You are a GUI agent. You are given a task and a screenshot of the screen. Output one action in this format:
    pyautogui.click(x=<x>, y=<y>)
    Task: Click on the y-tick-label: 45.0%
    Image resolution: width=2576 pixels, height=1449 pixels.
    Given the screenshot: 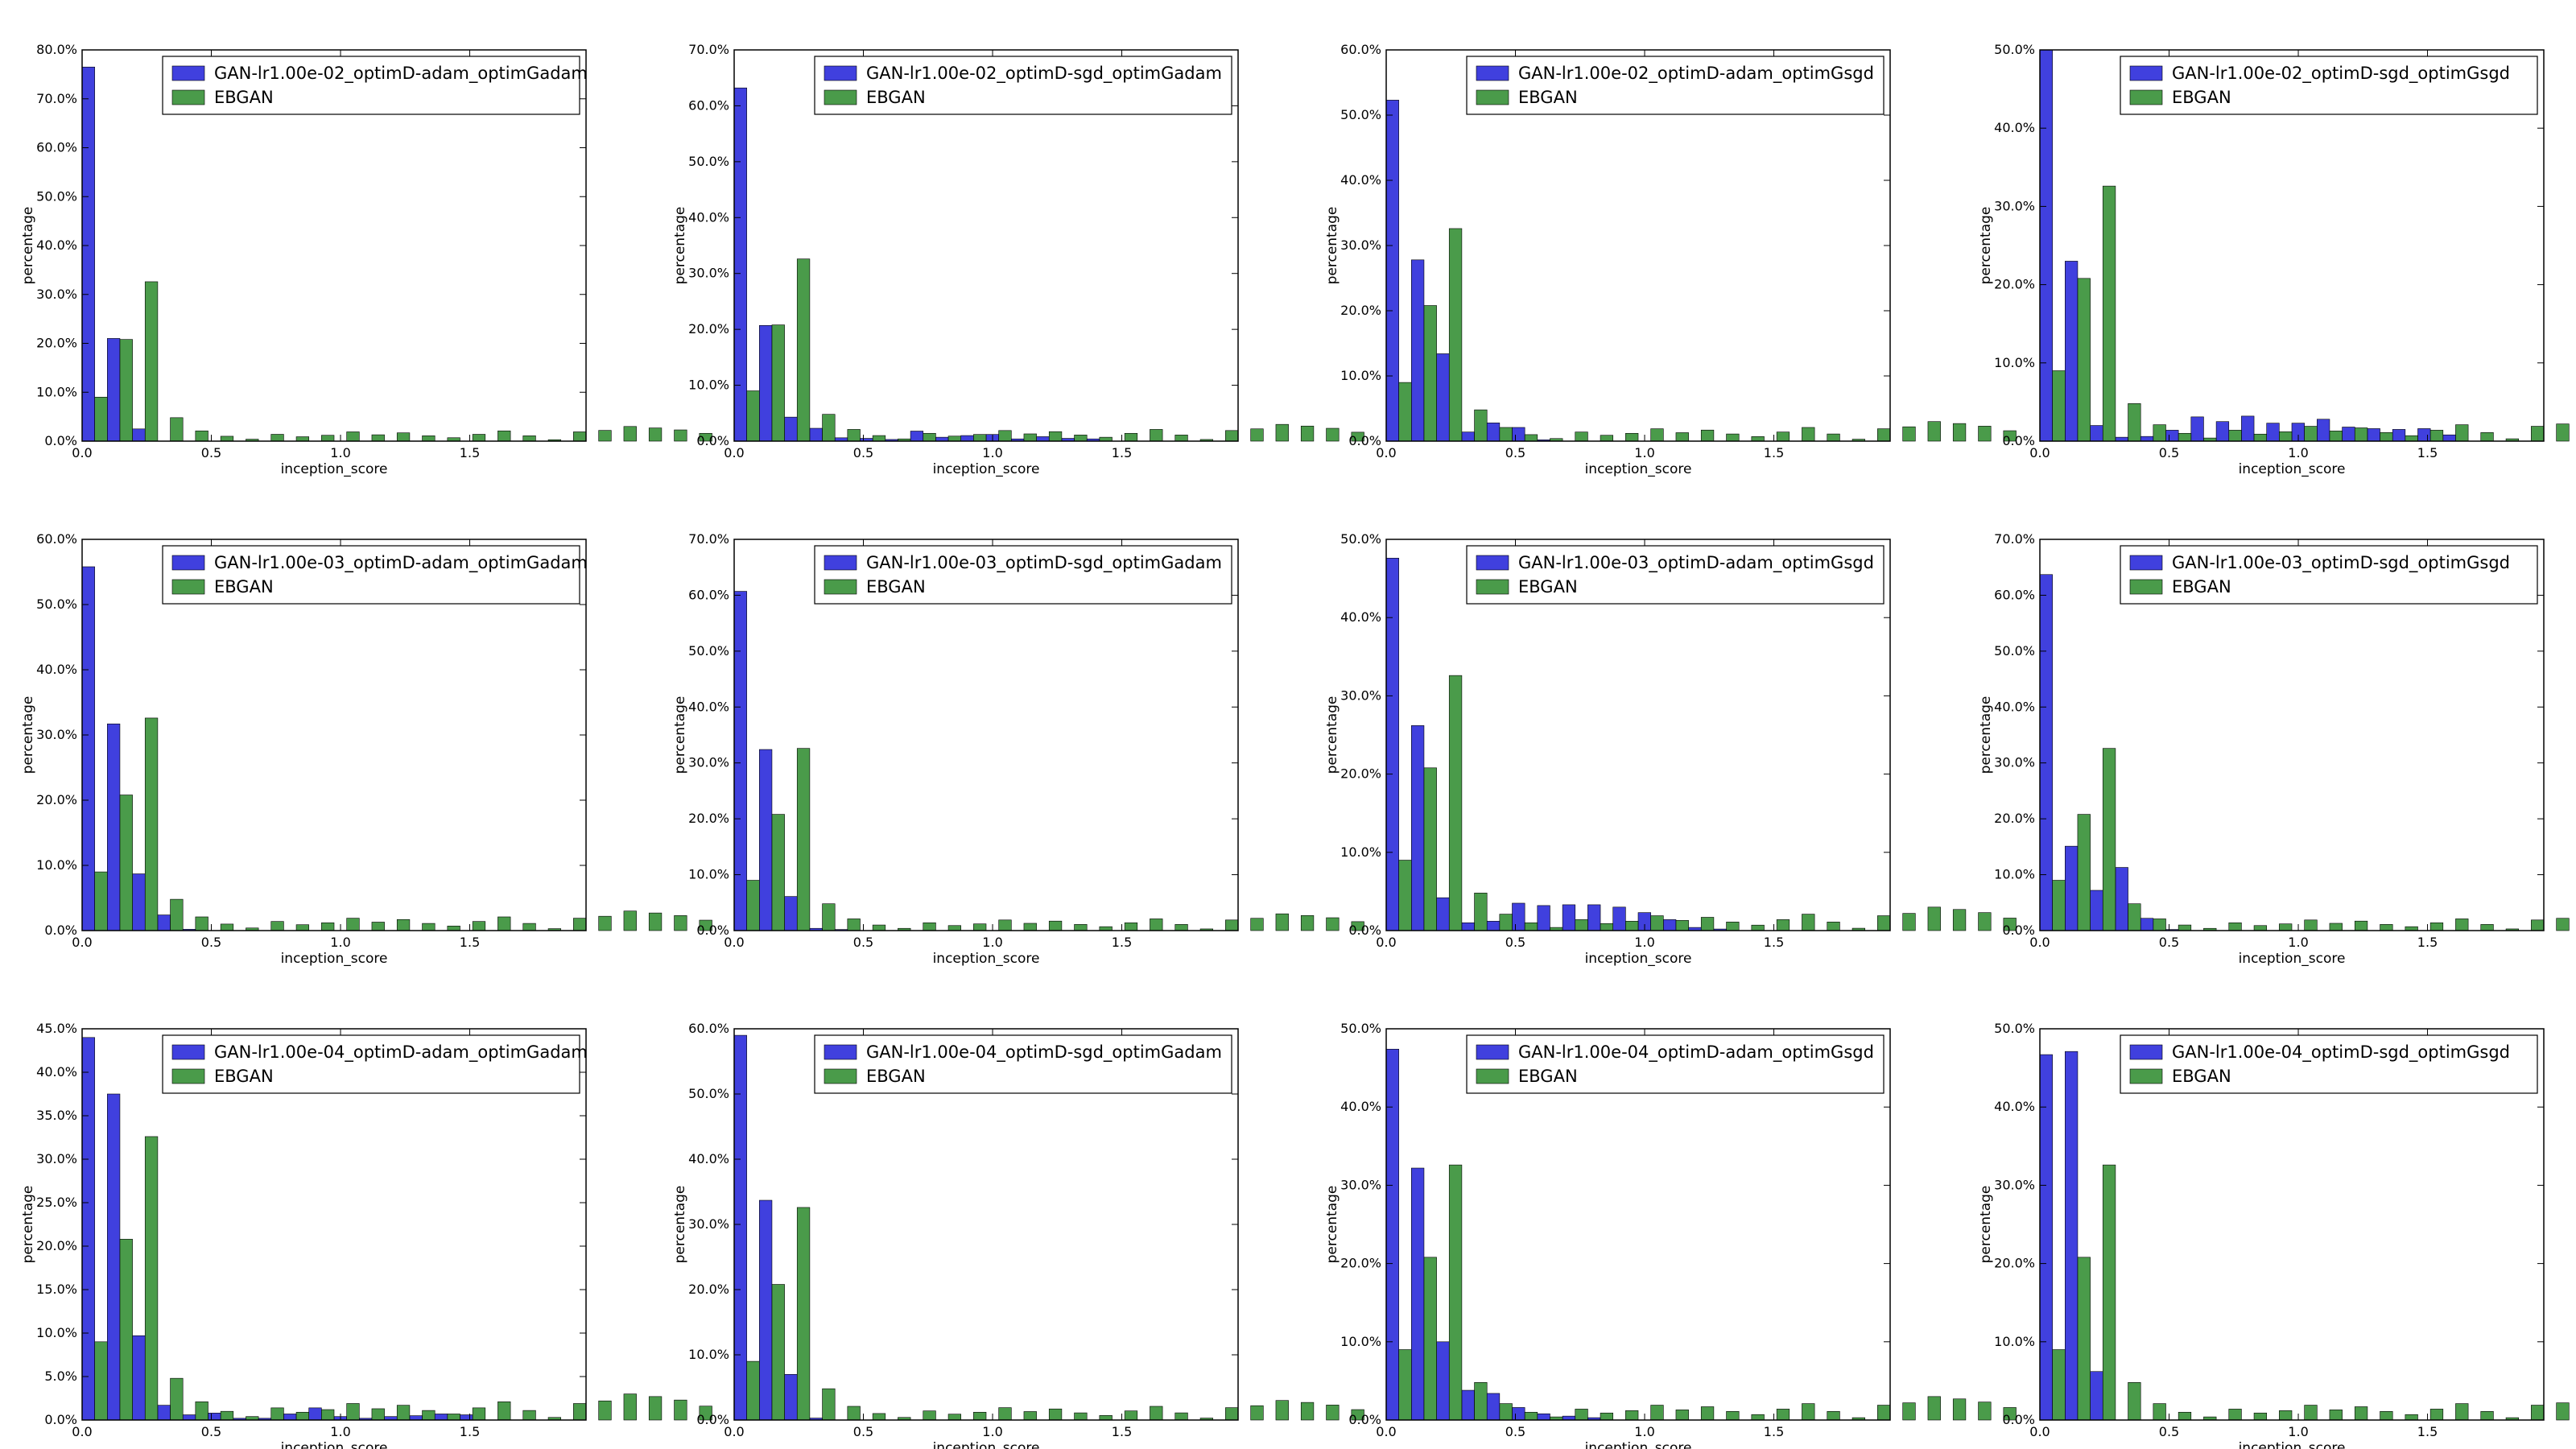 What is the action you would take?
    pyautogui.click(x=56, y=1028)
    